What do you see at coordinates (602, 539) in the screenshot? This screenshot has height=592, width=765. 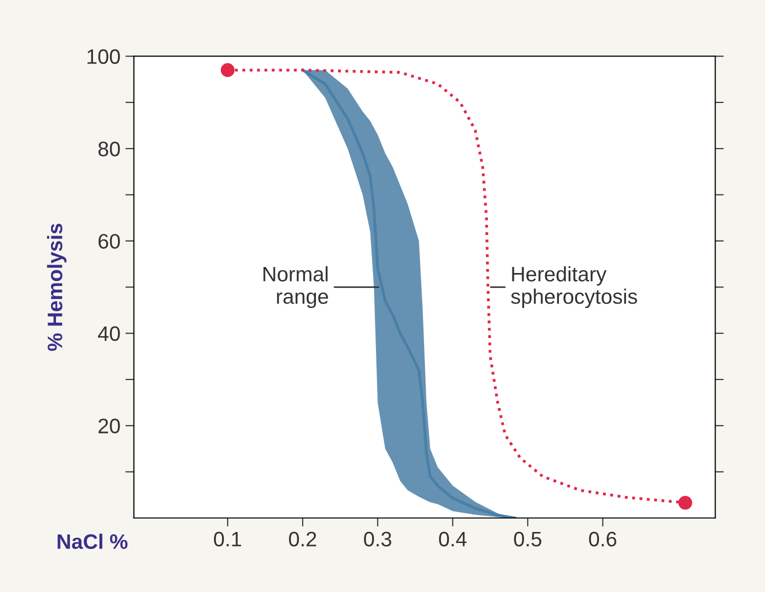 I see `x-tick-label: 0.6` at bounding box center [602, 539].